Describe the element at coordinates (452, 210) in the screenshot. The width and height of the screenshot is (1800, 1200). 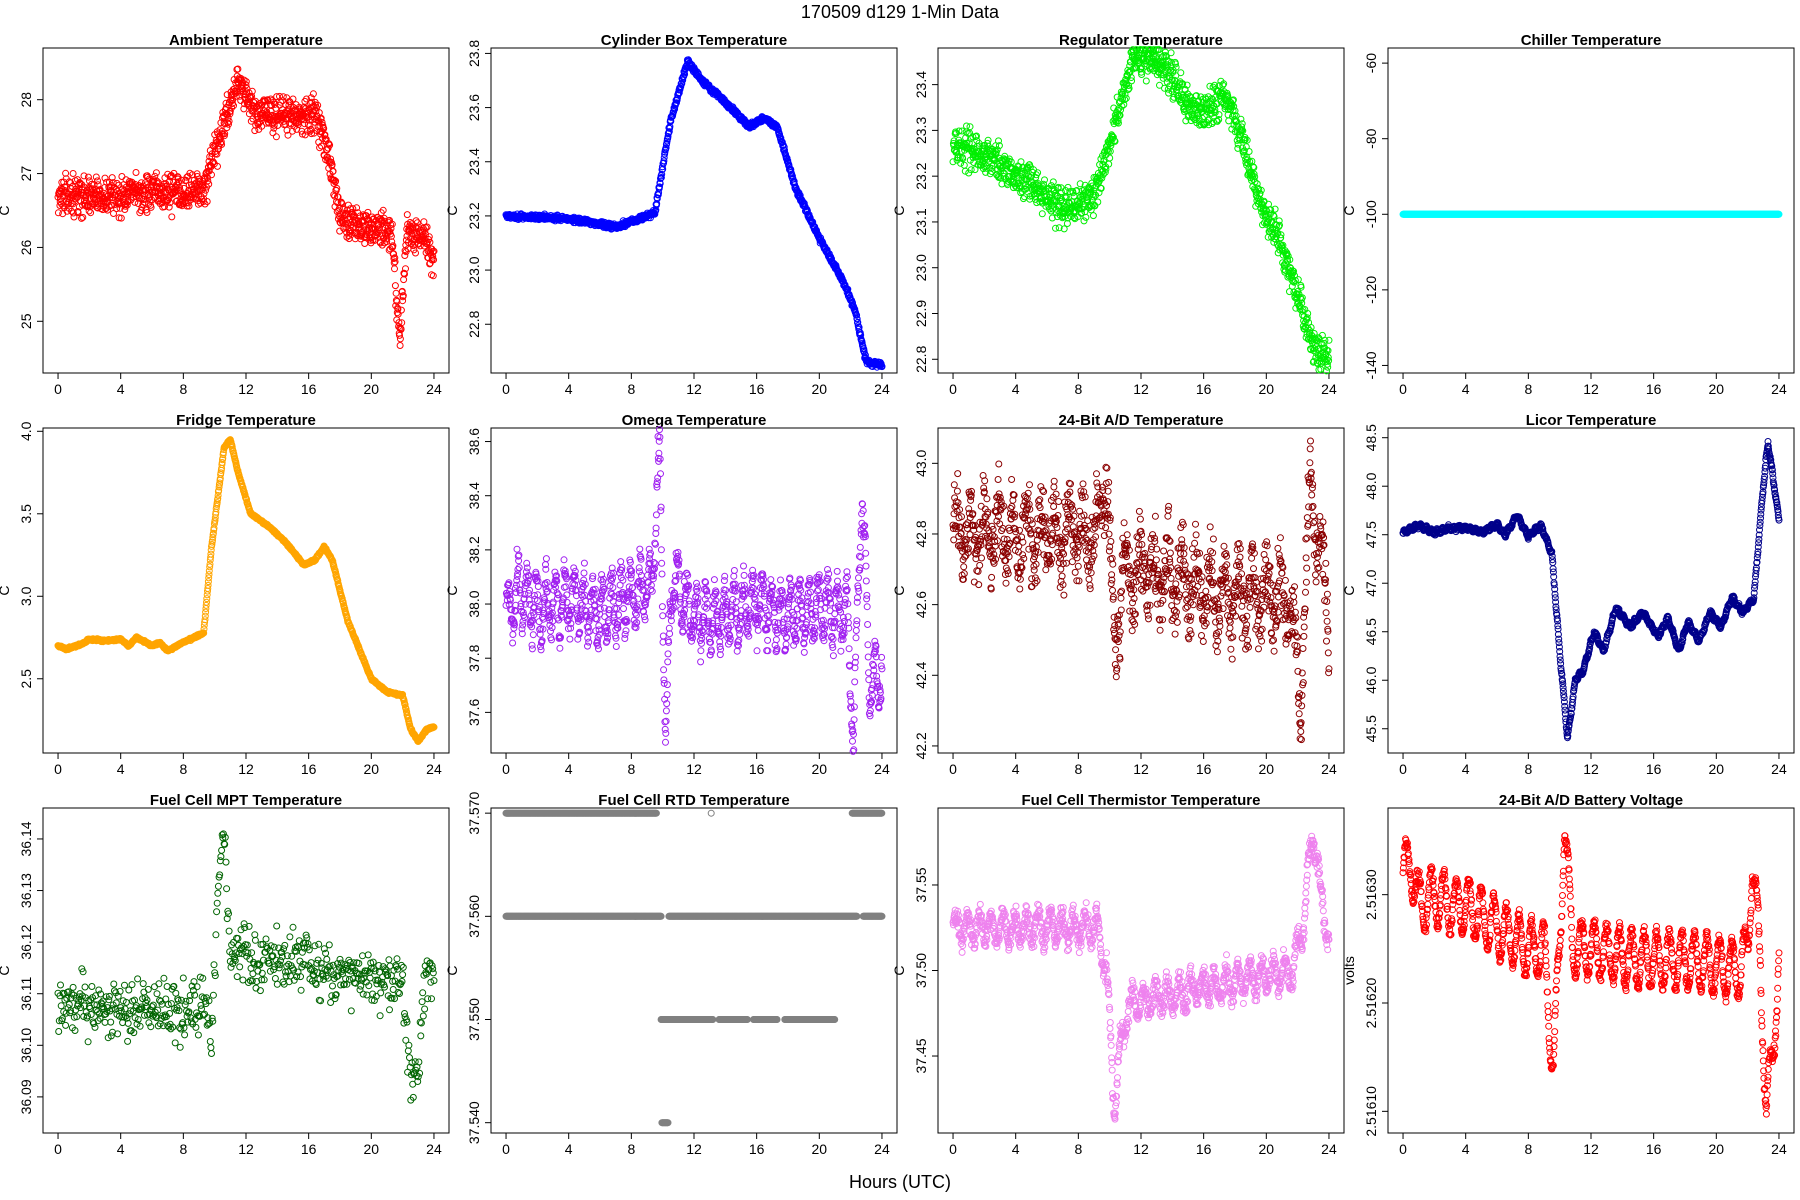
I see `y-axis-label: C` at that location.